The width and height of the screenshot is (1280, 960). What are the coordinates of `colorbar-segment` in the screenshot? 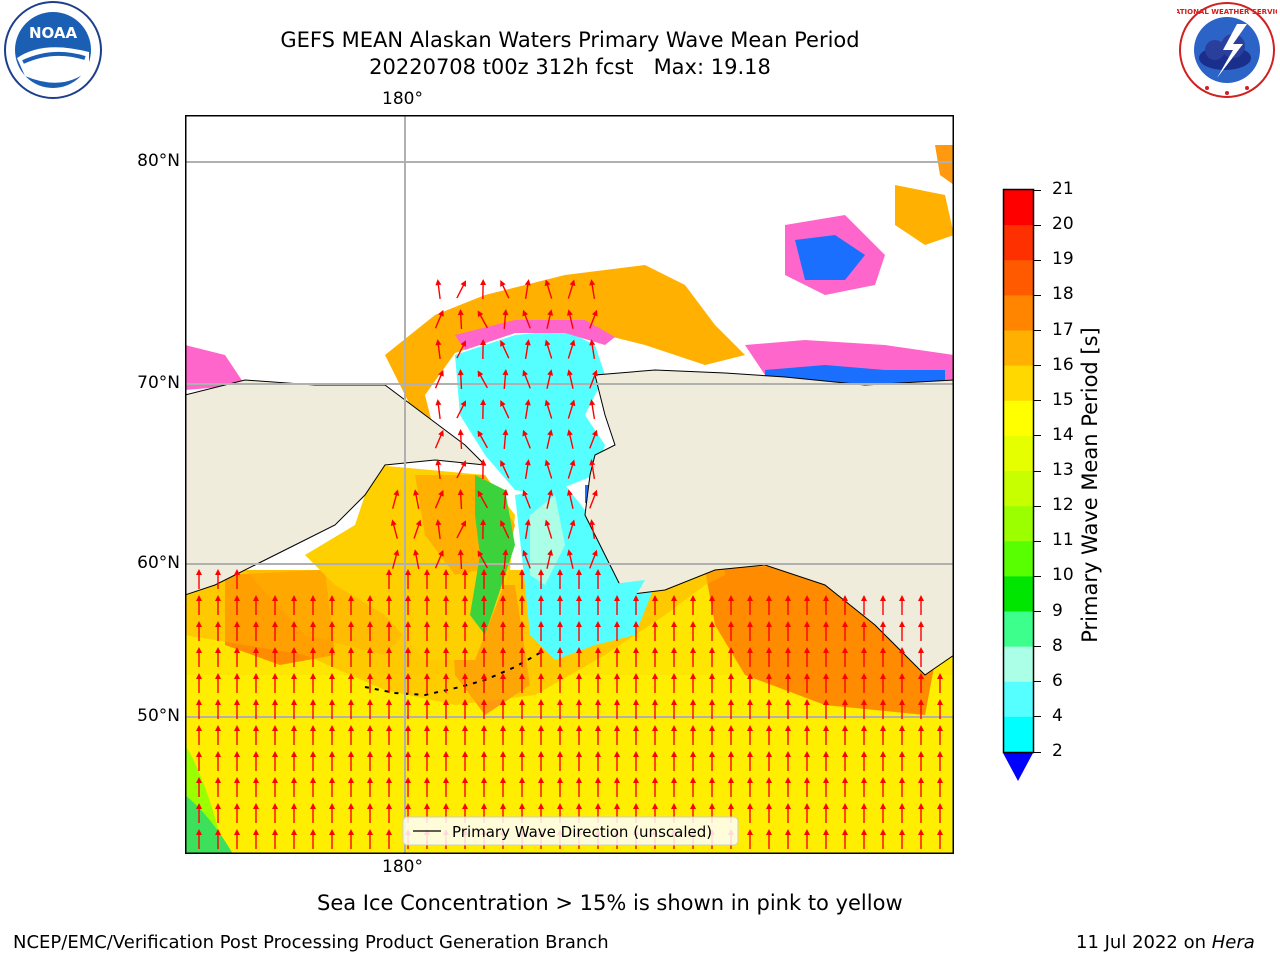 It's located at (1018, 383).